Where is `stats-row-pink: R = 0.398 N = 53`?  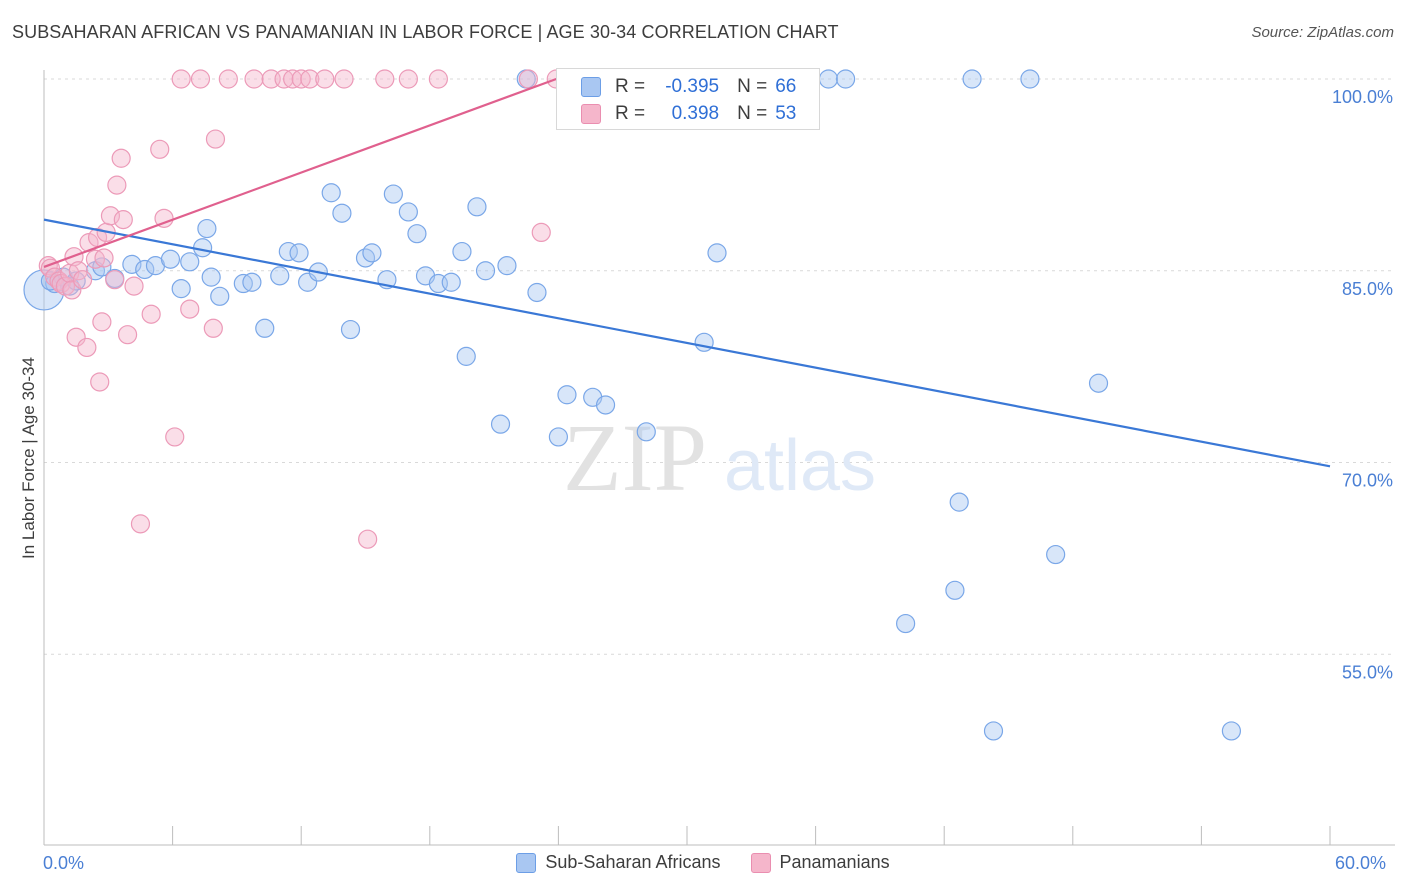
stats-row-pink: R = 0.398 N = 53 is located at coordinates (688, 114).